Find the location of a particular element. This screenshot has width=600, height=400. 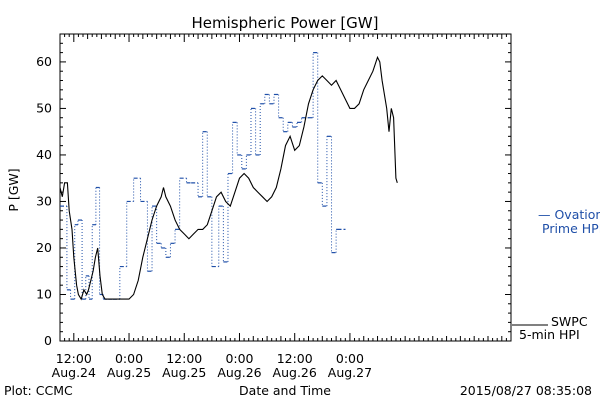

legend-swpc-line2: 5-min HPI is located at coordinates (549, 334).